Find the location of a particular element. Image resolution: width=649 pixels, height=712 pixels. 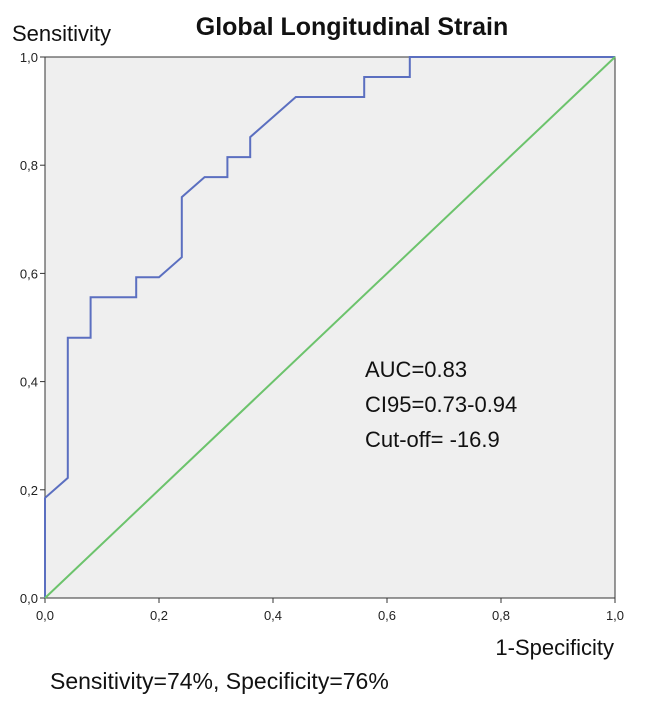

y-axis-label: Sensitivity is located at coordinates (61, 33).